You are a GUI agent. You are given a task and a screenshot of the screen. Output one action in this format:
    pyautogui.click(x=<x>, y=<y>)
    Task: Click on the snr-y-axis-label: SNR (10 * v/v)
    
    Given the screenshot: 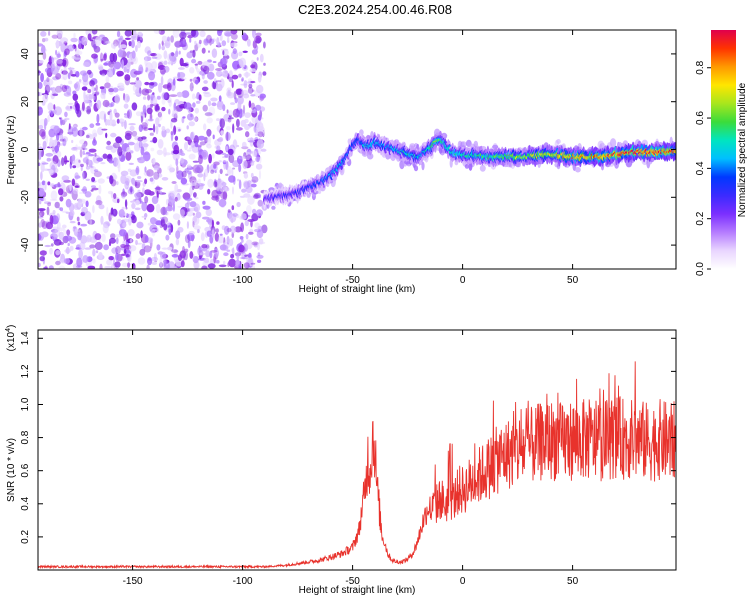 What is the action you would take?
    pyautogui.click(x=11, y=470)
    